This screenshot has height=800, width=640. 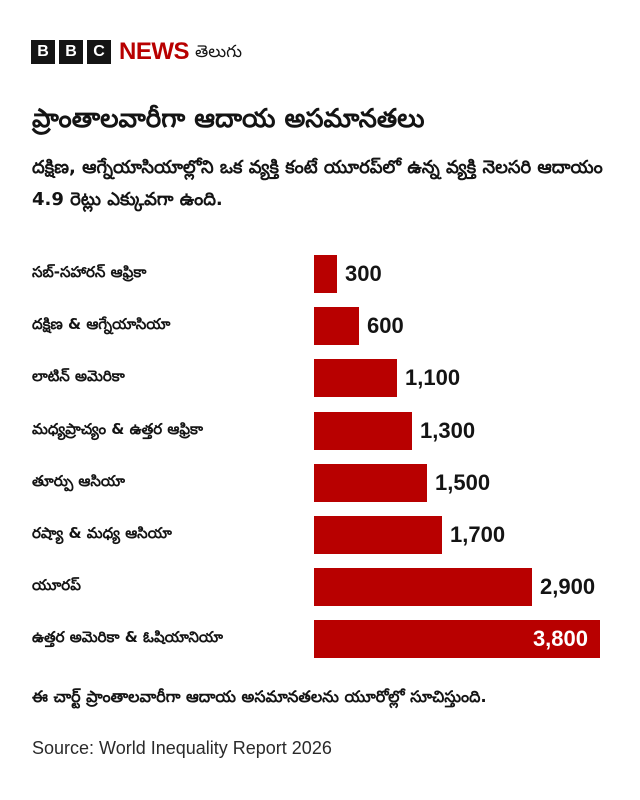 What do you see at coordinates (117, 429) in the screenshot?
I see `category-label: మధ్యప్రాచ్యం & ఉత్తర ఆఫ్రికా` at bounding box center [117, 429].